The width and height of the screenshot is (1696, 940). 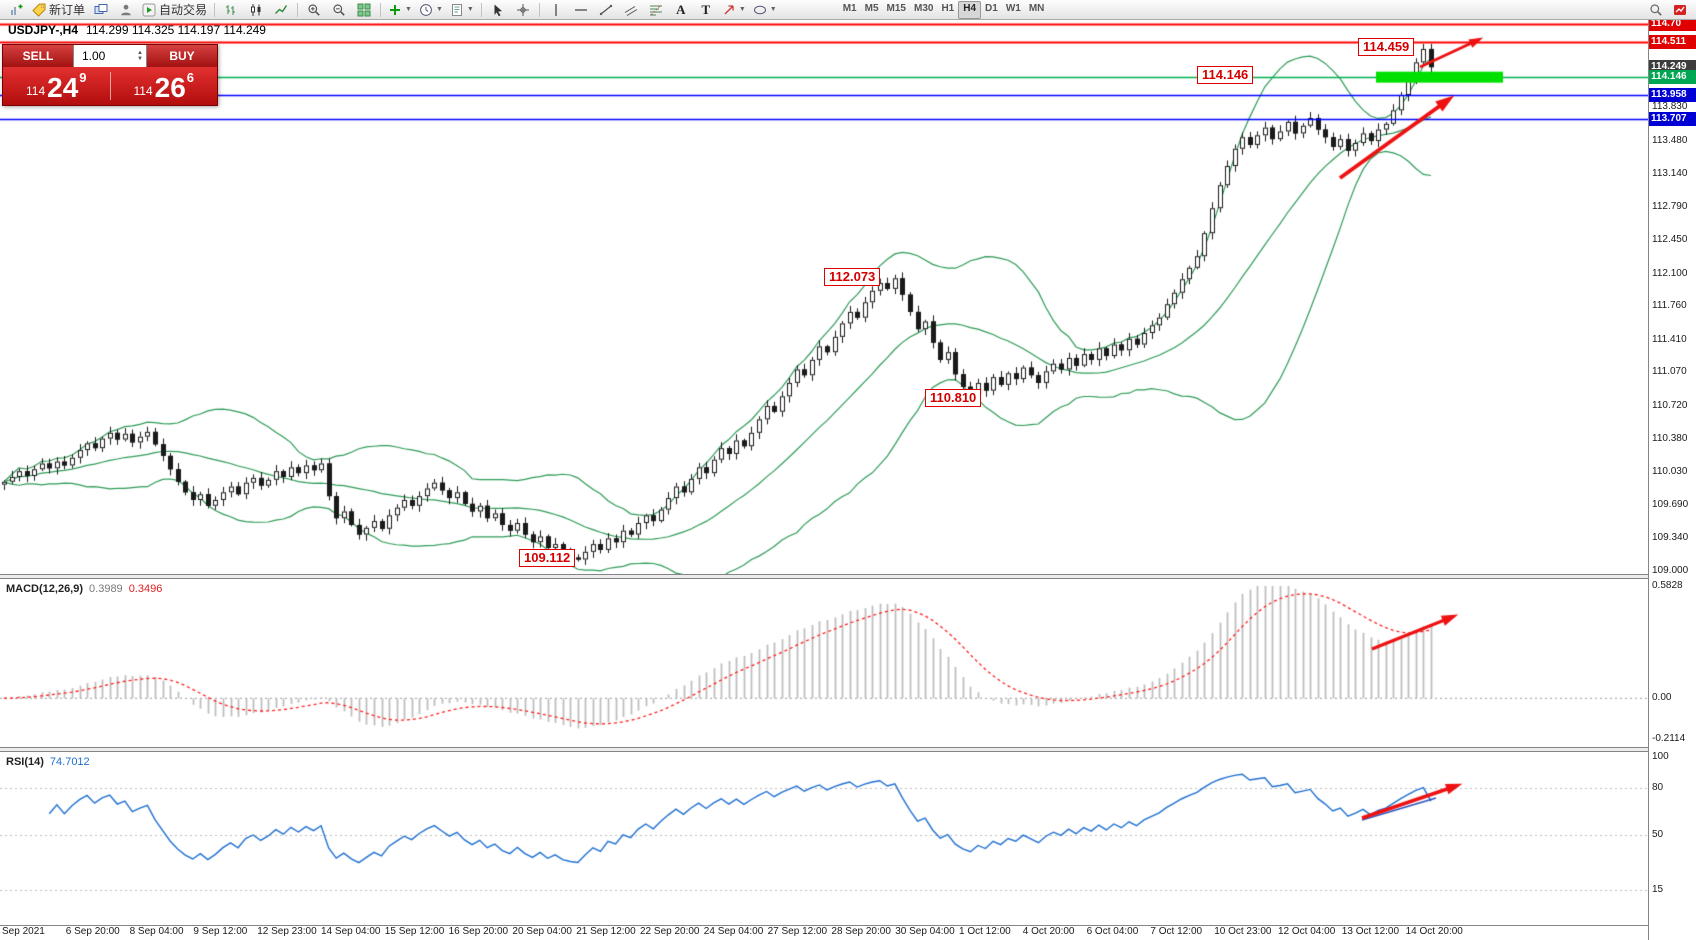 What do you see at coordinates (852, 277) in the screenshot?
I see `price-callout-label: 112.073` at bounding box center [852, 277].